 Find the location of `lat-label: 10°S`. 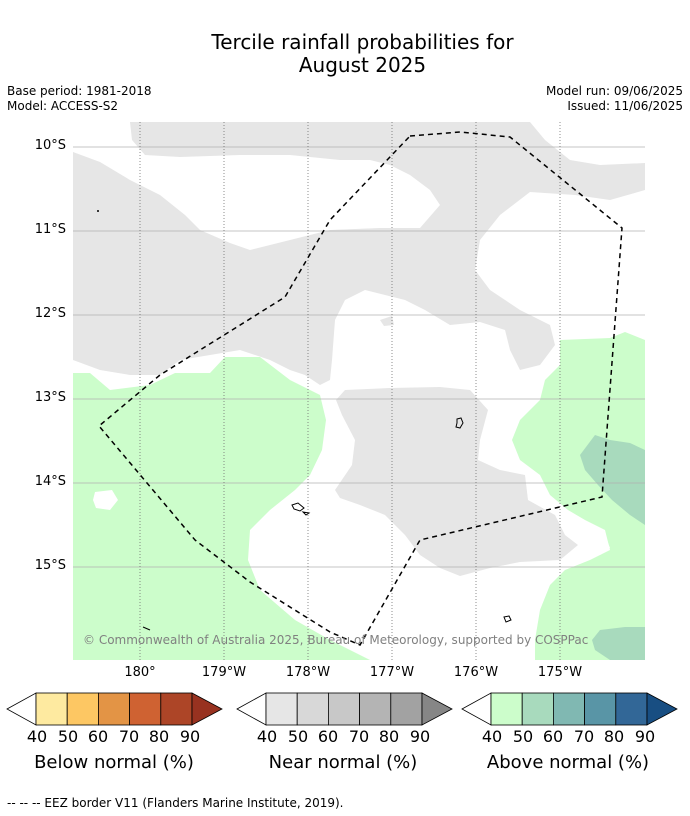

lat-label: 10°S is located at coordinates (50, 145).